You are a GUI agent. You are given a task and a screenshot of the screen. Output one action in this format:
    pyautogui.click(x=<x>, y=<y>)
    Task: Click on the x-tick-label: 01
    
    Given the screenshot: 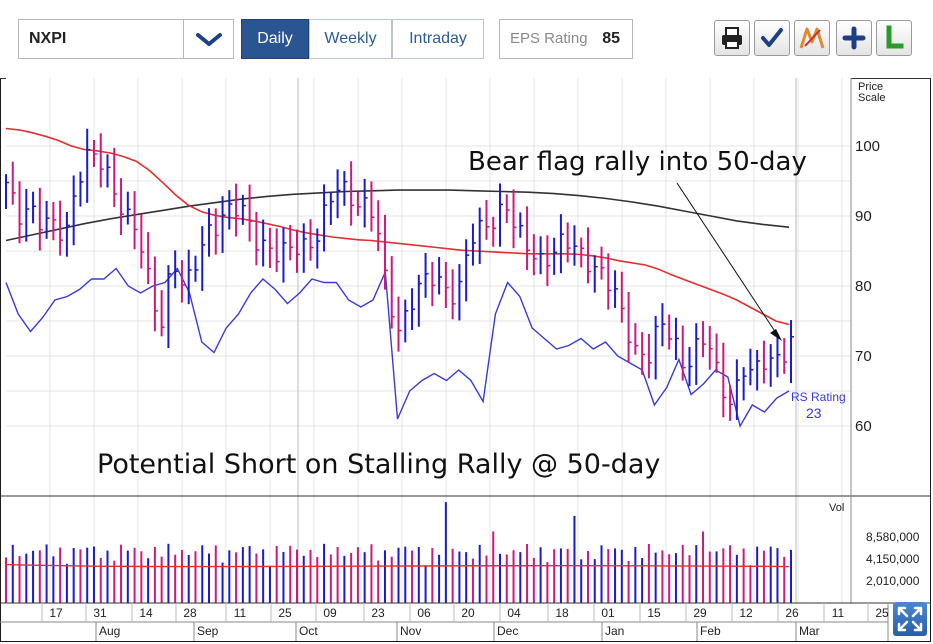 What is the action you would take?
    pyautogui.click(x=608, y=613)
    